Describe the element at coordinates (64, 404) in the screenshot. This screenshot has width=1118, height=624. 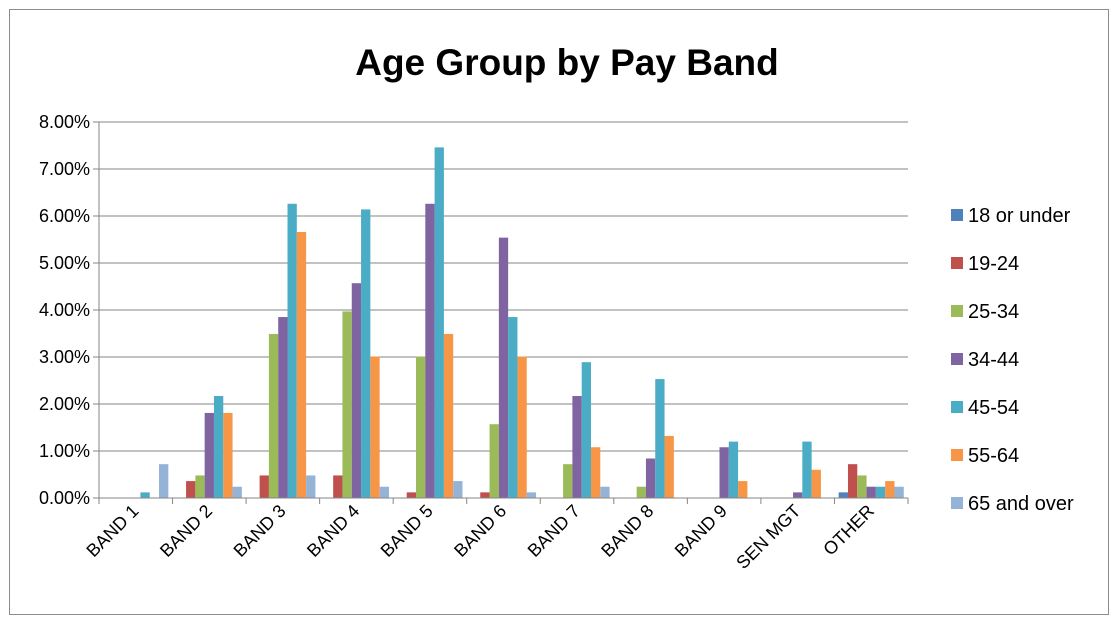
I see `y-tick-label: 2.00%` at that location.